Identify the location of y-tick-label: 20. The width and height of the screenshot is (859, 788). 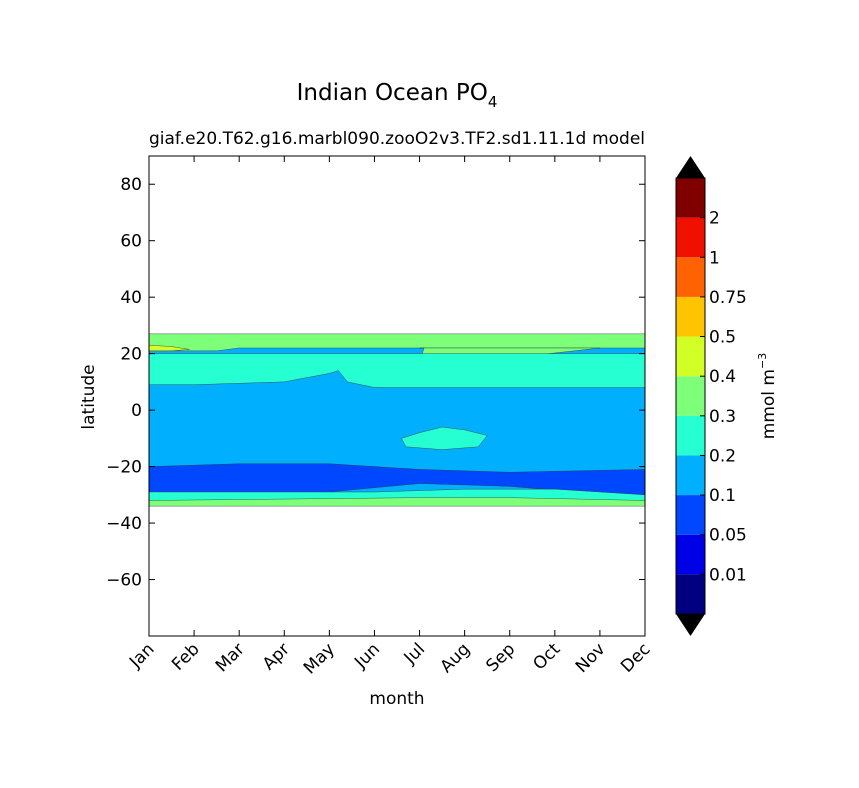
(131, 355).